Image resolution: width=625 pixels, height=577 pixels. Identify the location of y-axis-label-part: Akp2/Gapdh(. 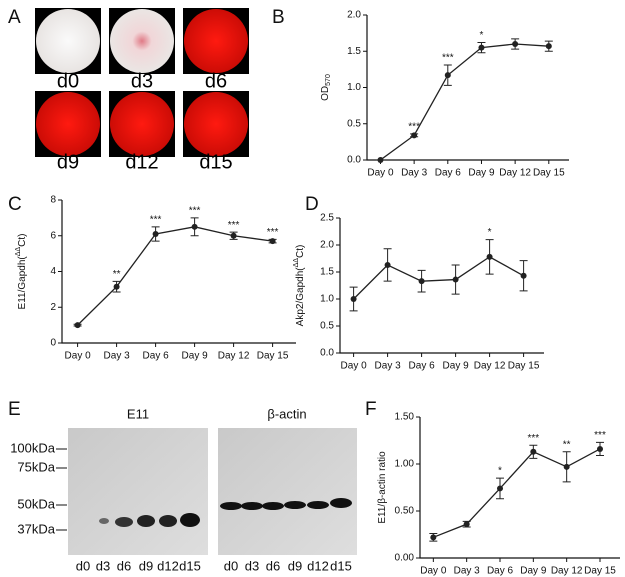
(300, 297).